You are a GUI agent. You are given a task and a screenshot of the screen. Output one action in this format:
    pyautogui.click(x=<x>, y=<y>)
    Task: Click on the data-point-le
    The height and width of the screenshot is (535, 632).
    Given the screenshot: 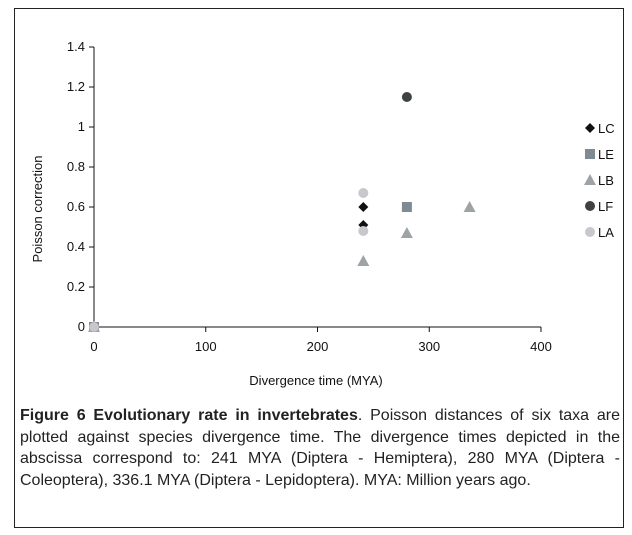 What is the action you would take?
    pyautogui.click(x=406, y=207)
    